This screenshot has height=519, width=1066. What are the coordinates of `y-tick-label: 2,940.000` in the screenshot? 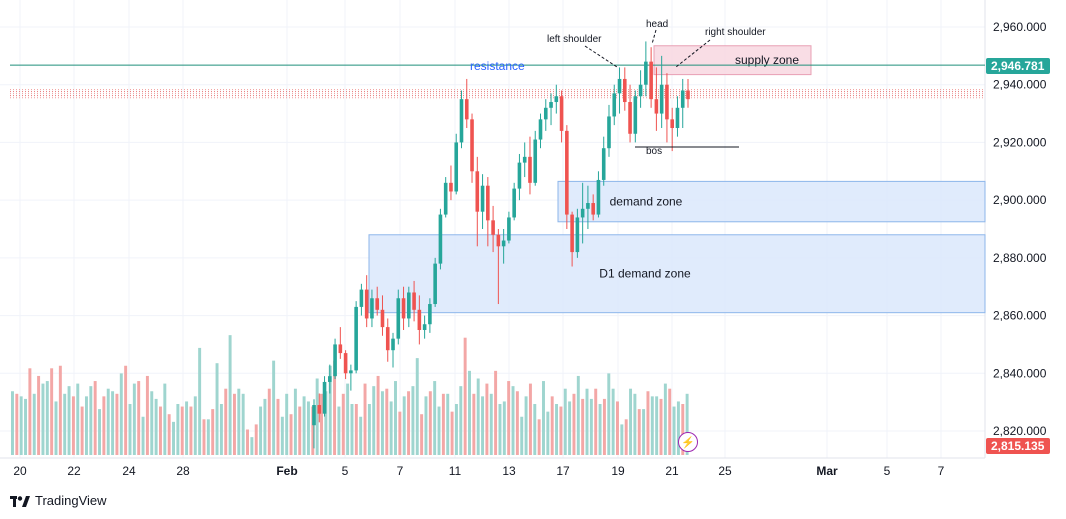 It's located at (1020, 85).